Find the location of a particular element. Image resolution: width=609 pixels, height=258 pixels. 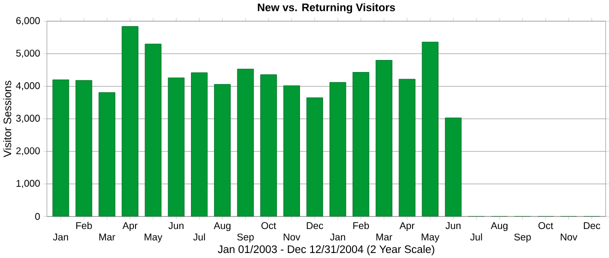

y-tick-label: 5,000 is located at coordinates (28, 53).